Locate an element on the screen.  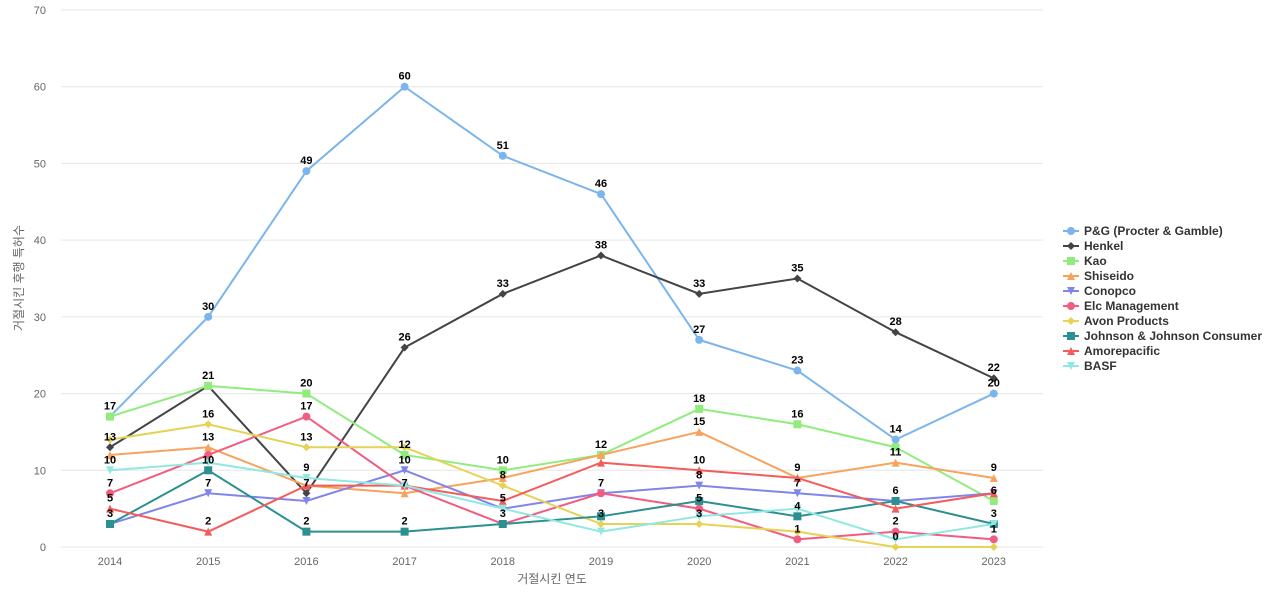
legend-label: Kao is located at coordinates (1095, 261).